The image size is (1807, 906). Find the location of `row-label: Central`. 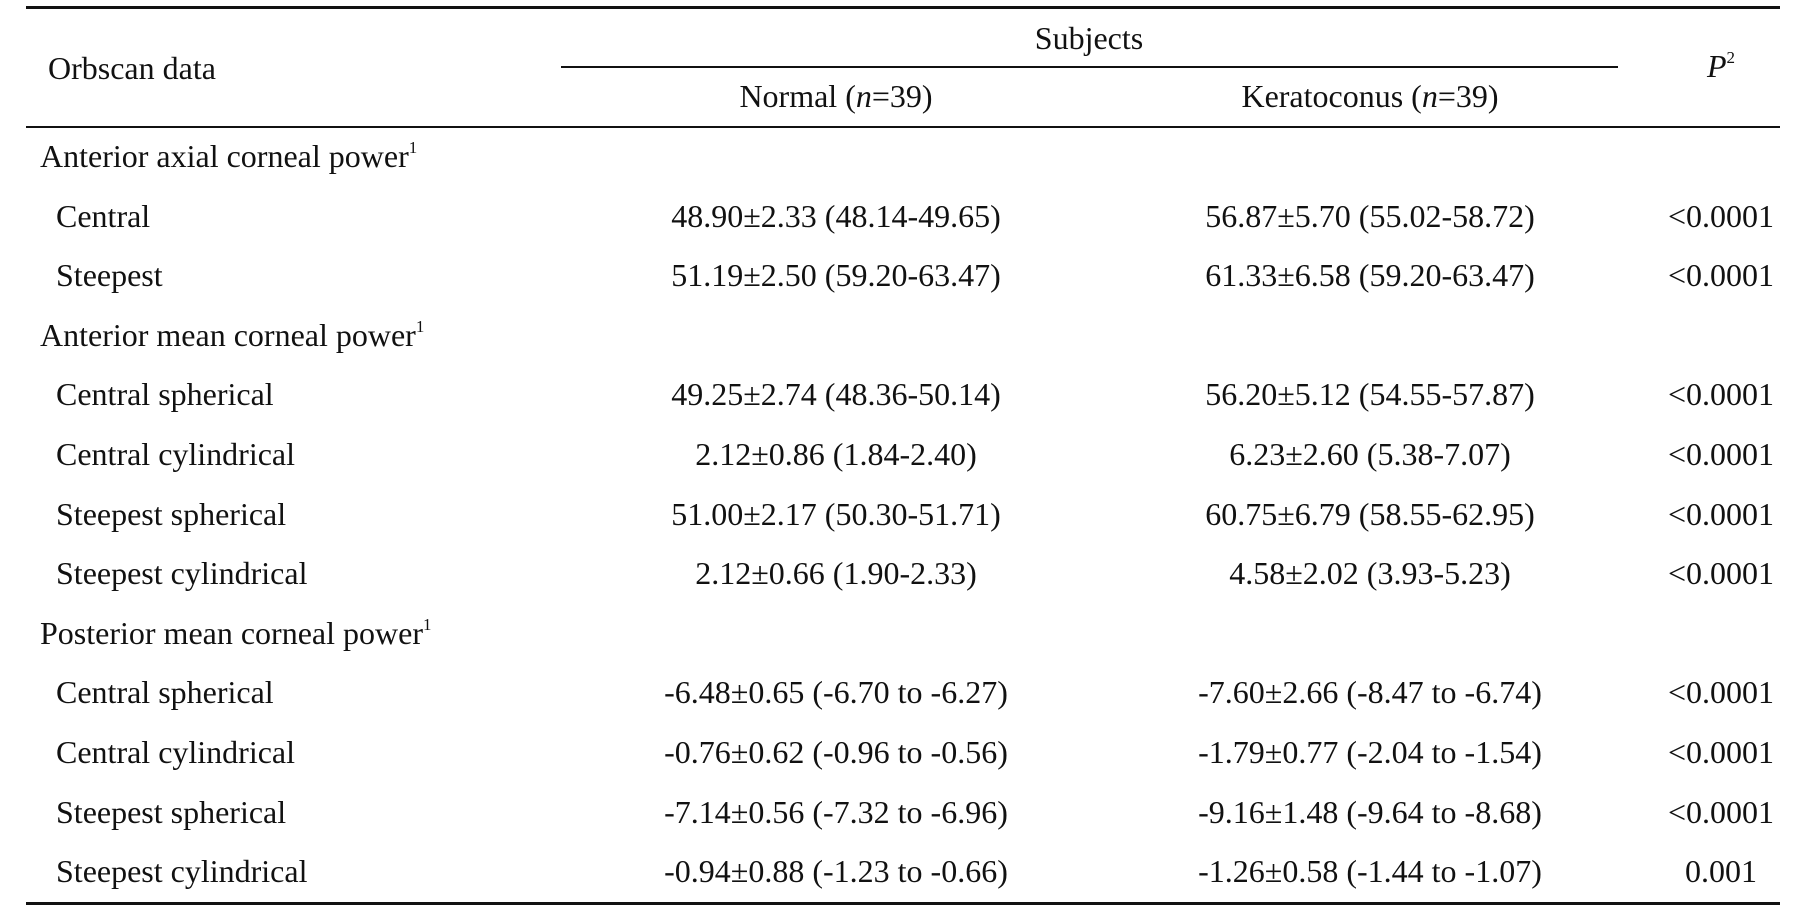

row-label: Central is located at coordinates (103, 216).